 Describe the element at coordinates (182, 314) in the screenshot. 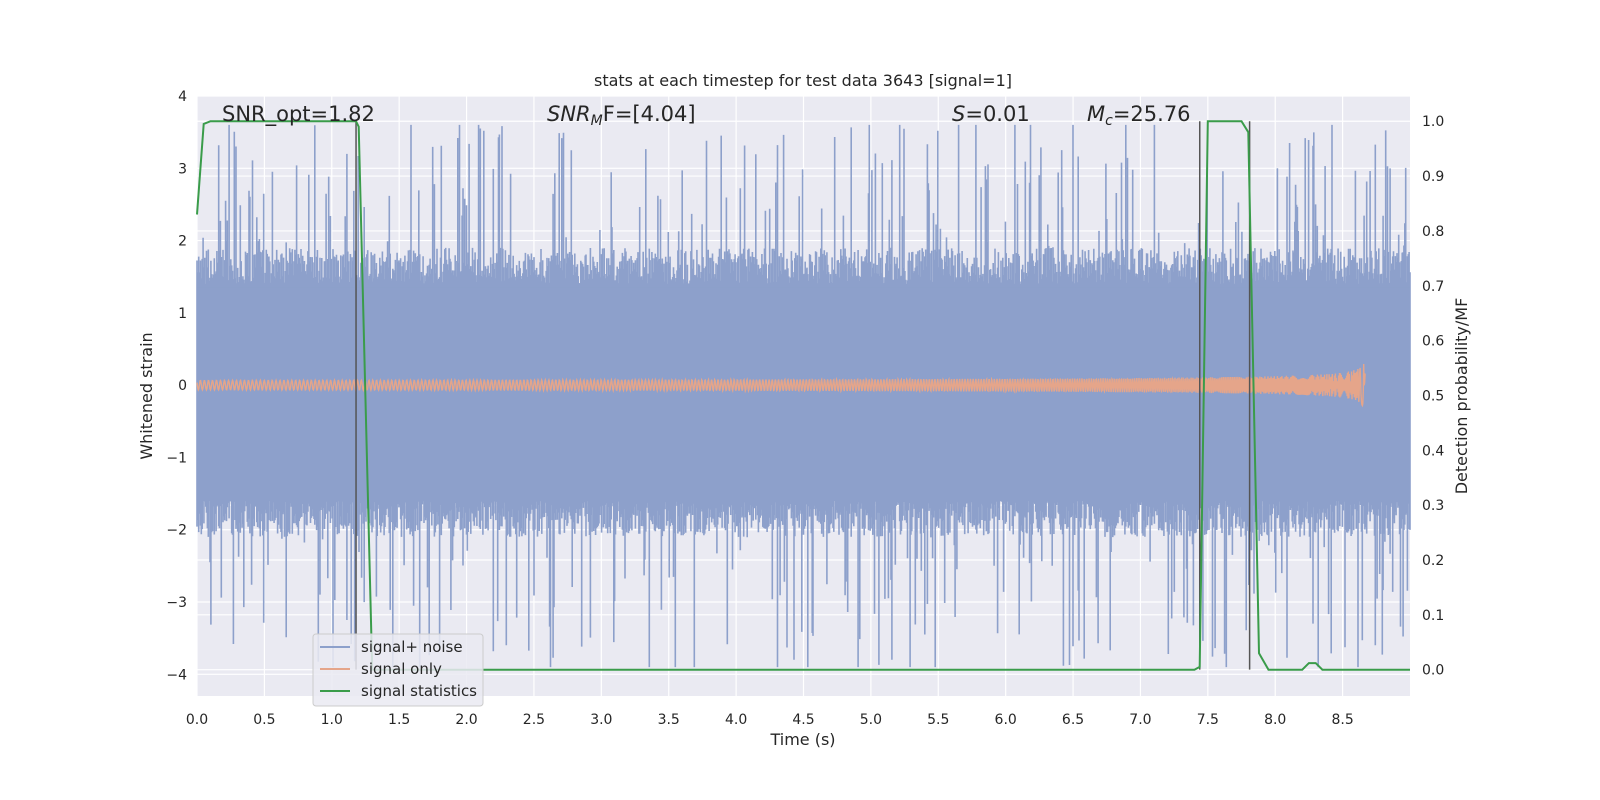

I see `y-left-tick-label: 1` at that location.